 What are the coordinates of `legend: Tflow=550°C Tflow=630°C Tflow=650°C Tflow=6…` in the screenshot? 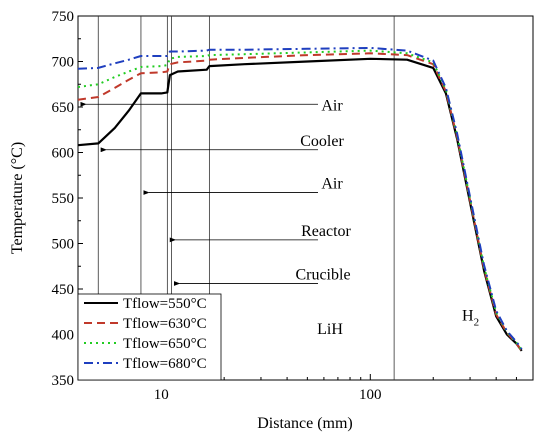 It's located at (149, 337).